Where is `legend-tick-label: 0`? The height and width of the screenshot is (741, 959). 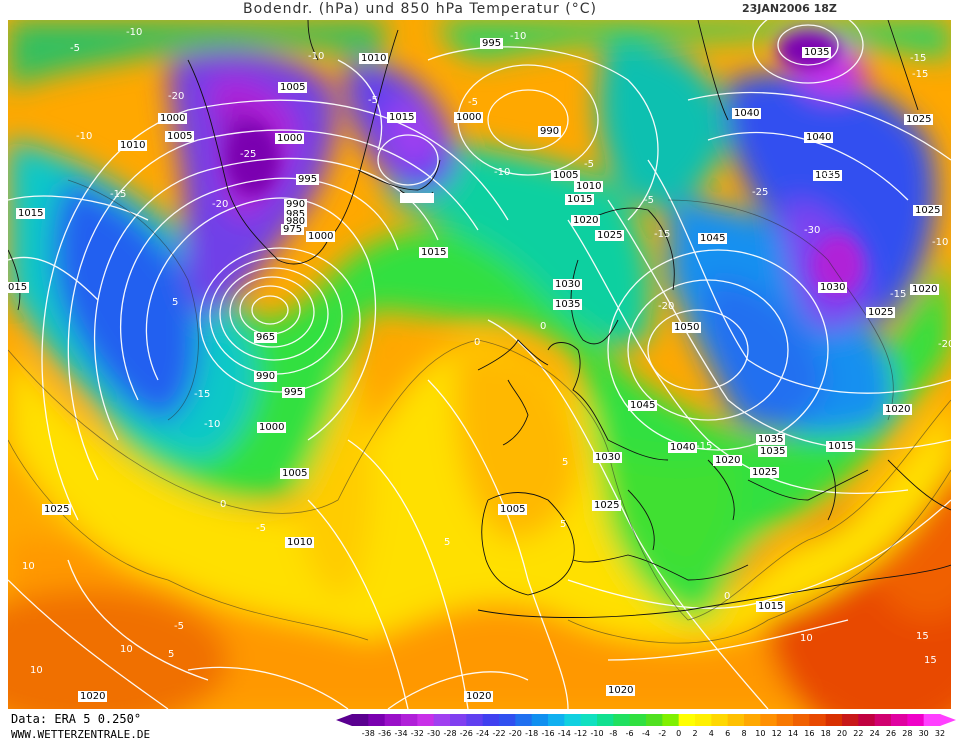 legend-tick-label: 0 is located at coordinates (679, 733).